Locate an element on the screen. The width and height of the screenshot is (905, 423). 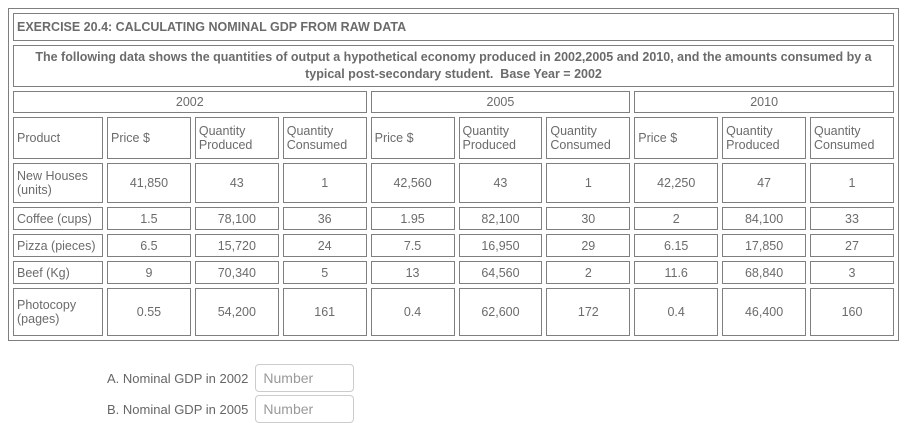
nominal-gdp-2005-label: B. Nominal GDP in 2005 is located at coordinates (178, 409).